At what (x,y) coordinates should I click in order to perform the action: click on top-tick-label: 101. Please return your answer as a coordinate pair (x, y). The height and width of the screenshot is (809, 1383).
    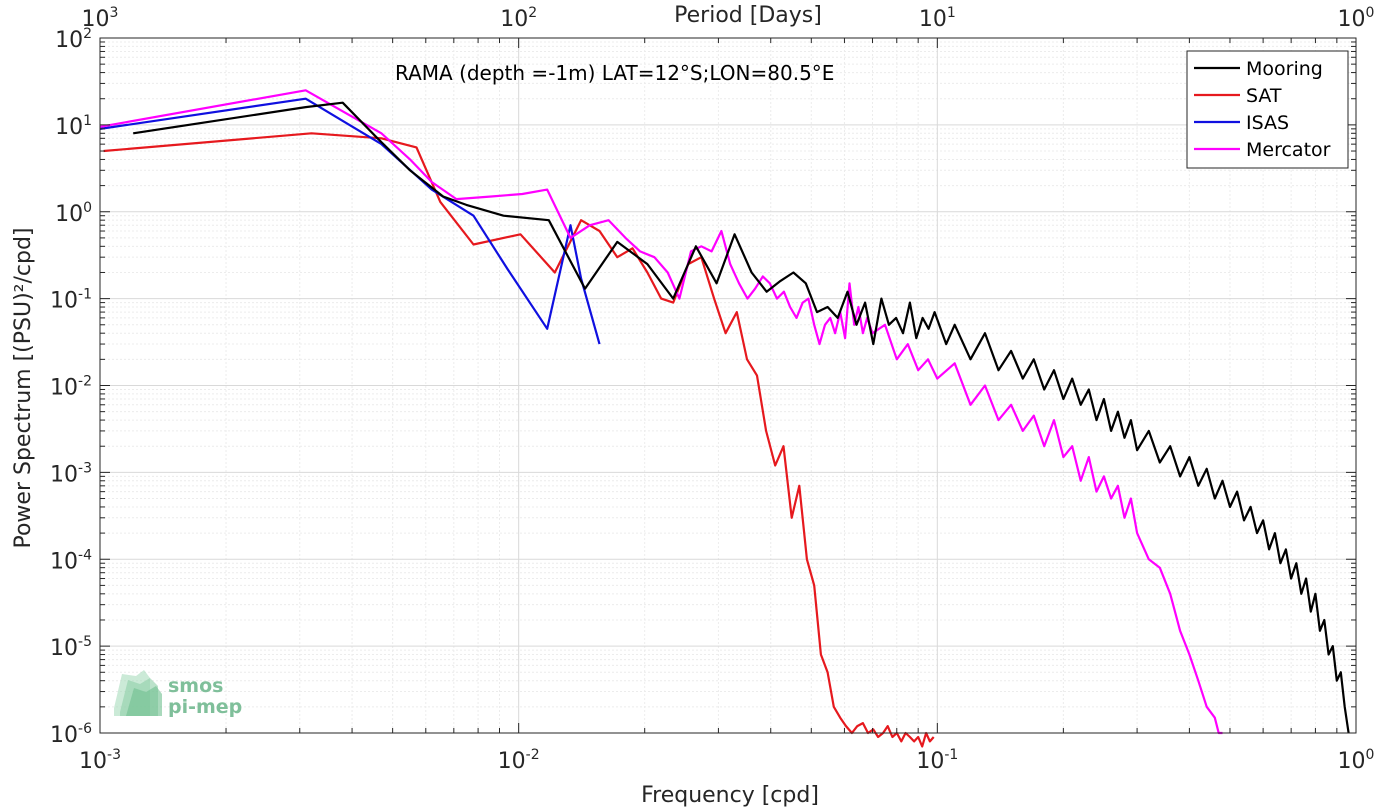
    Looking at the image, I should click on (937, 18).